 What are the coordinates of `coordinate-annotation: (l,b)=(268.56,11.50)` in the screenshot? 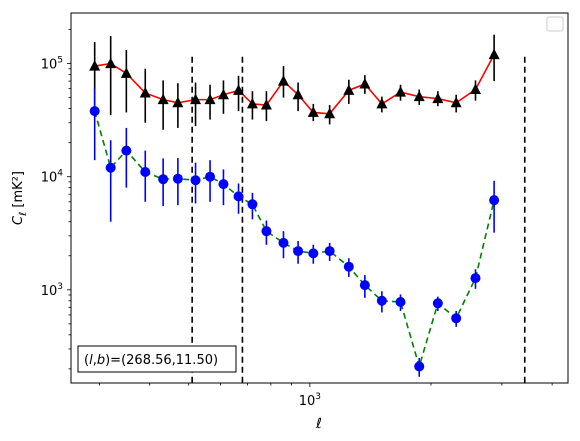 It's located at (151, 360).